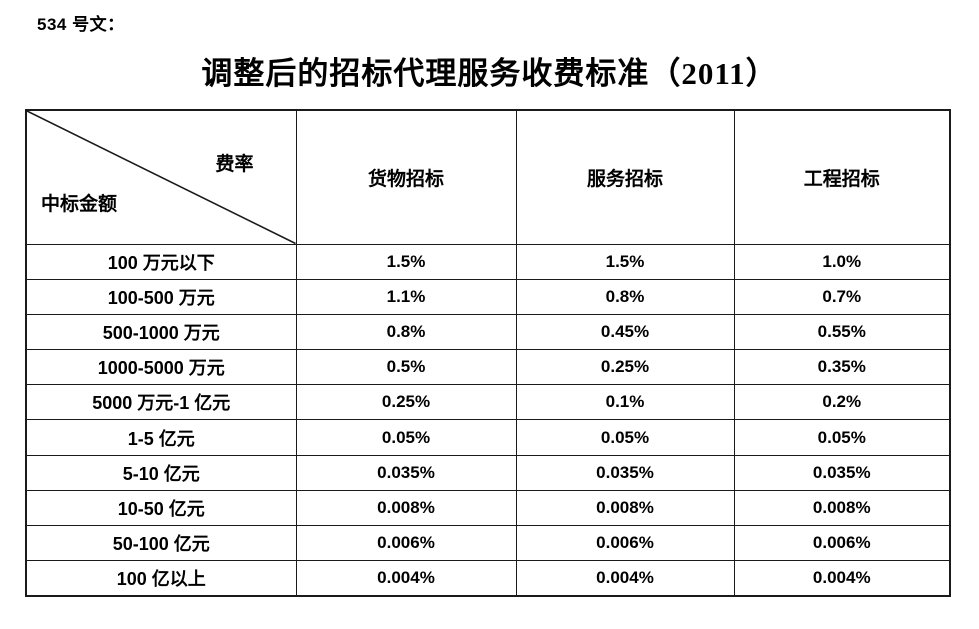 Image resolution: width=979 pixels, height=629 pixels. What do you see at coordinates (161, 332) in the screenshot?
I see `amount-cell: 500-1000 万元` at bounding box center [161, 332].